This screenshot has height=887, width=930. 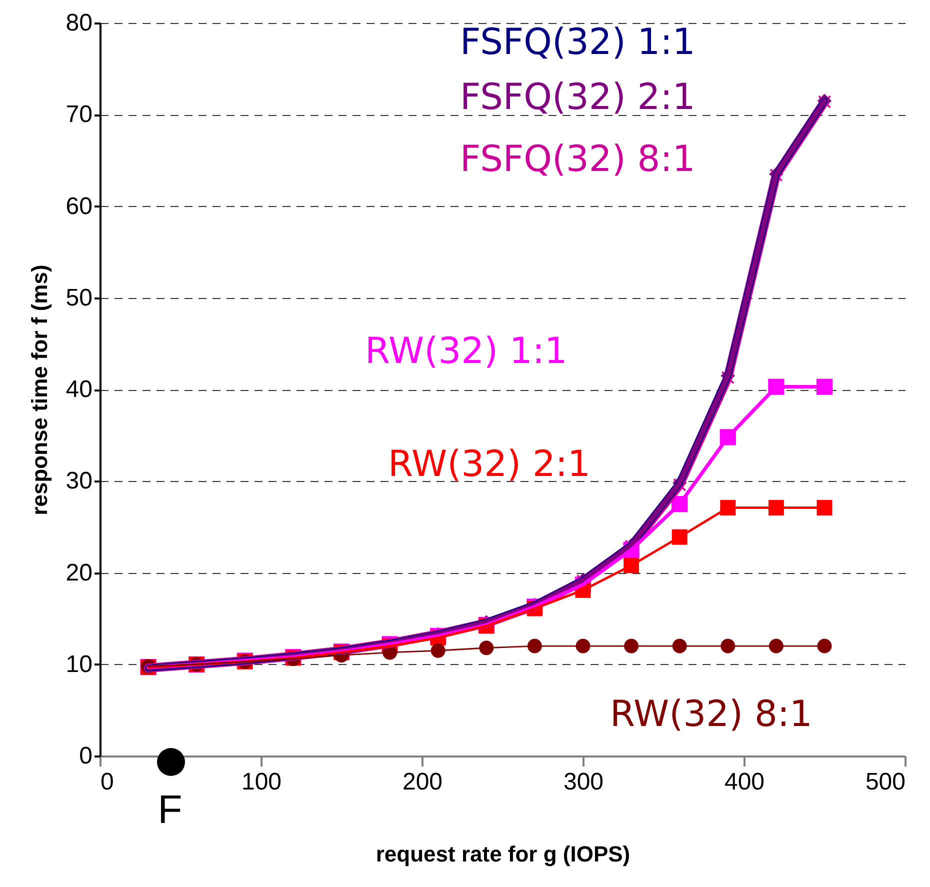 What do you see at coordinates (79, 114) in the screenshot?
I see `y-tick-label: 70` at bounding box center [79, 114].